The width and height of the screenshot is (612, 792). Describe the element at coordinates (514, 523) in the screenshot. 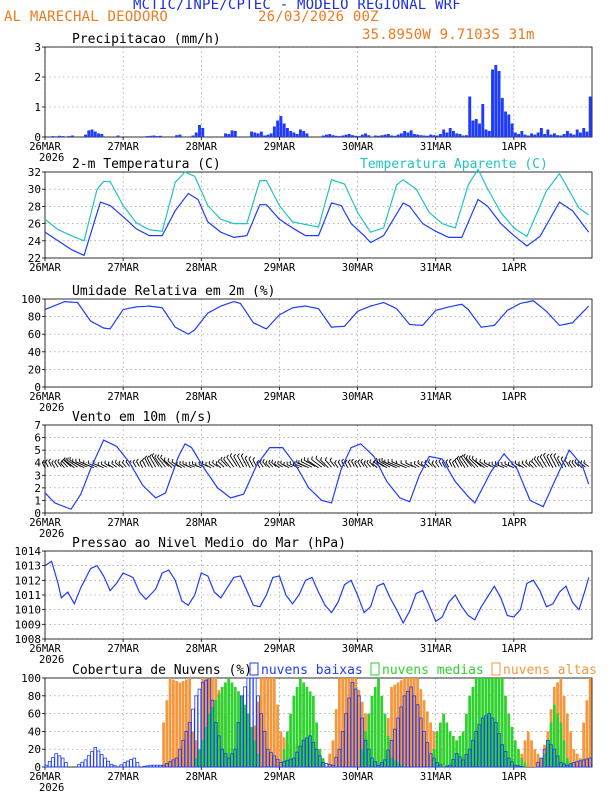

I see `x-tick-label: 1APR` at that location.